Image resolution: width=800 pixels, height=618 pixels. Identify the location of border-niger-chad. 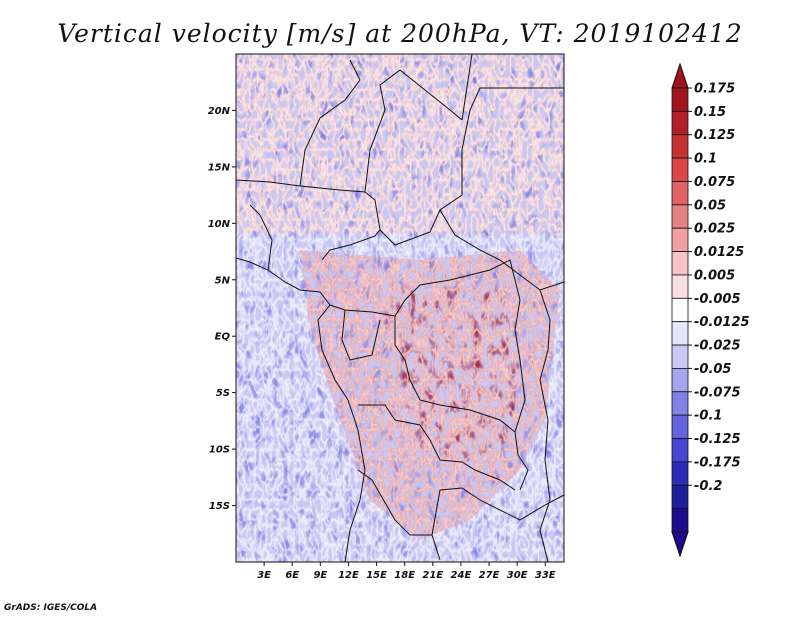
(413, 131).